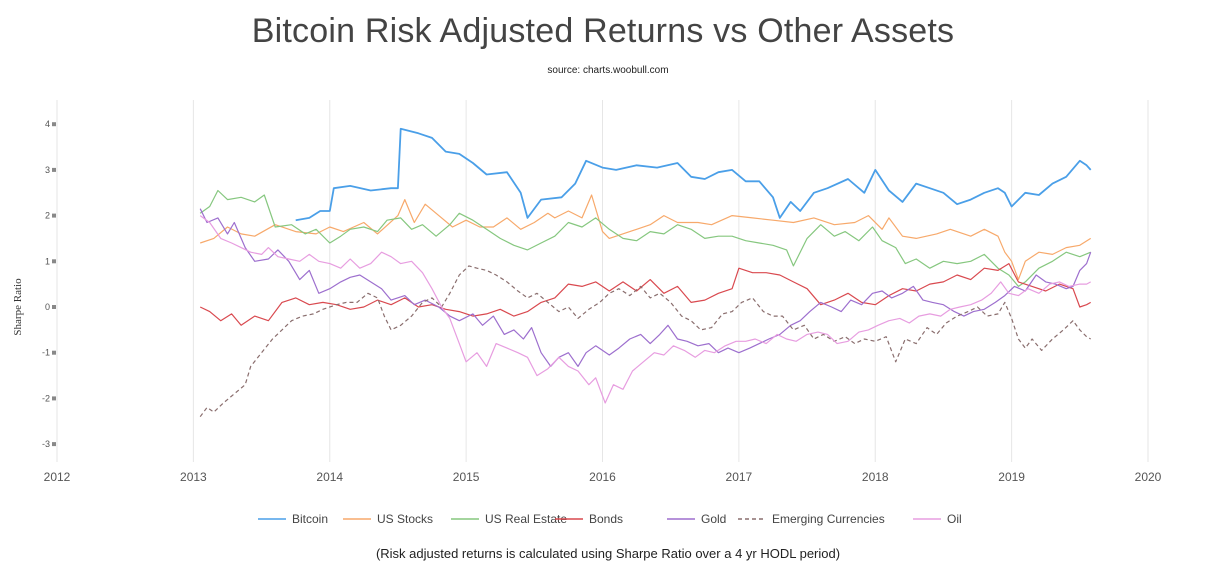  Describe the element at coordinates (405, 519) in the screenshot. I see `legend-label: US Stocks` at that location.